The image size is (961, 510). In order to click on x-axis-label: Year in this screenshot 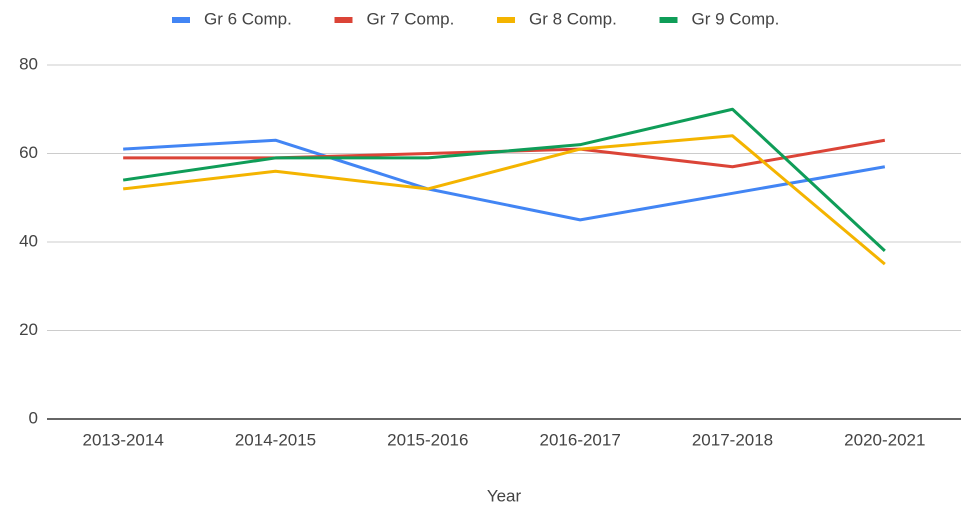, I will do `click(504, 495)`.